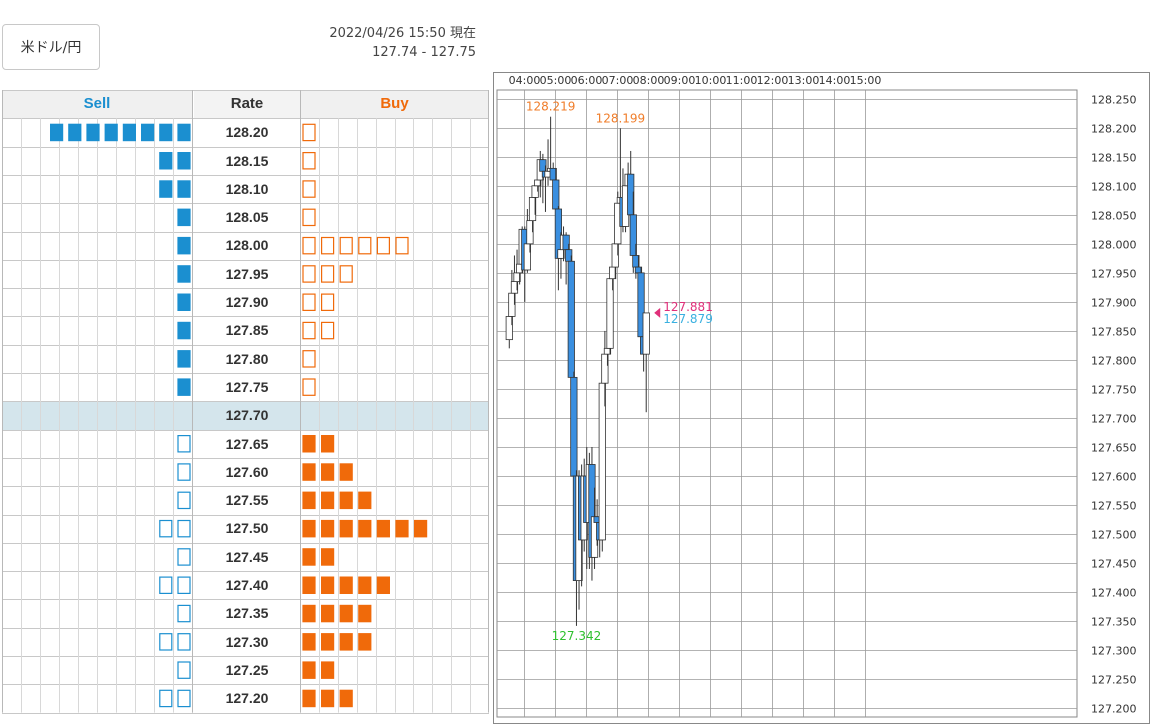  I want to click on rate-value: 128.00, so click(247, 245).